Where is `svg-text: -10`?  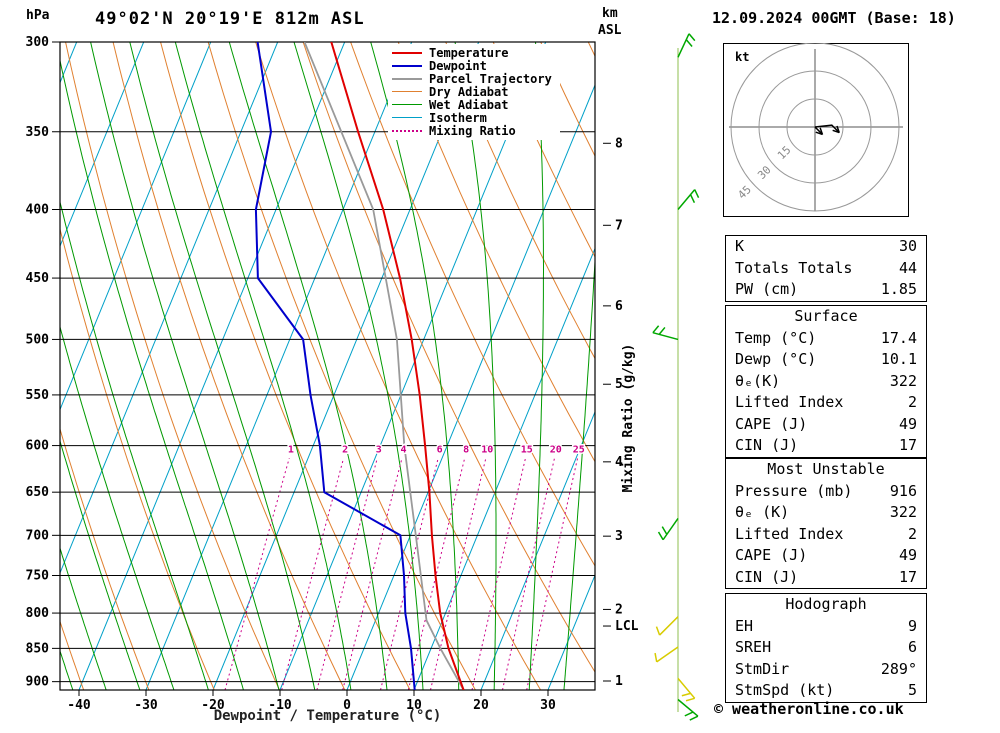 svg-text: -10 is located at coordinates (280, 705).